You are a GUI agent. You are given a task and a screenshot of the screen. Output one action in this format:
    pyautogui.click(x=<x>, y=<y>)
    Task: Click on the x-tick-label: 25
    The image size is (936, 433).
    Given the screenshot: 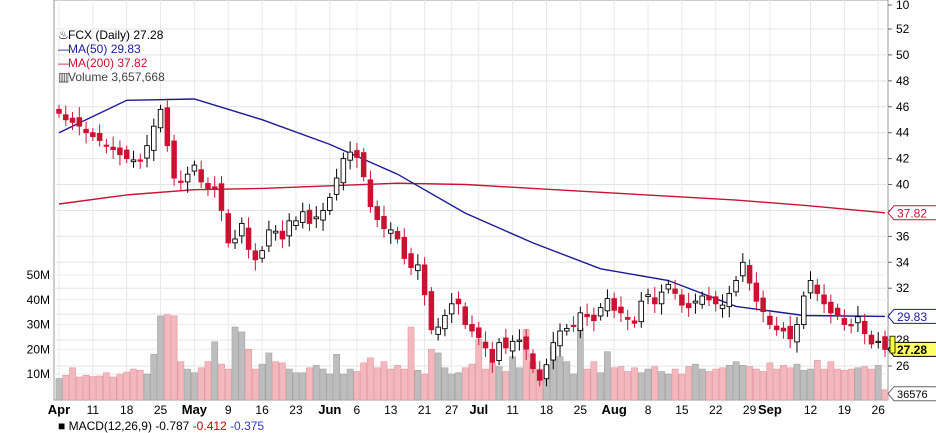 What is the action you would take?
    pyautogui.click(x=161, y=410)
    